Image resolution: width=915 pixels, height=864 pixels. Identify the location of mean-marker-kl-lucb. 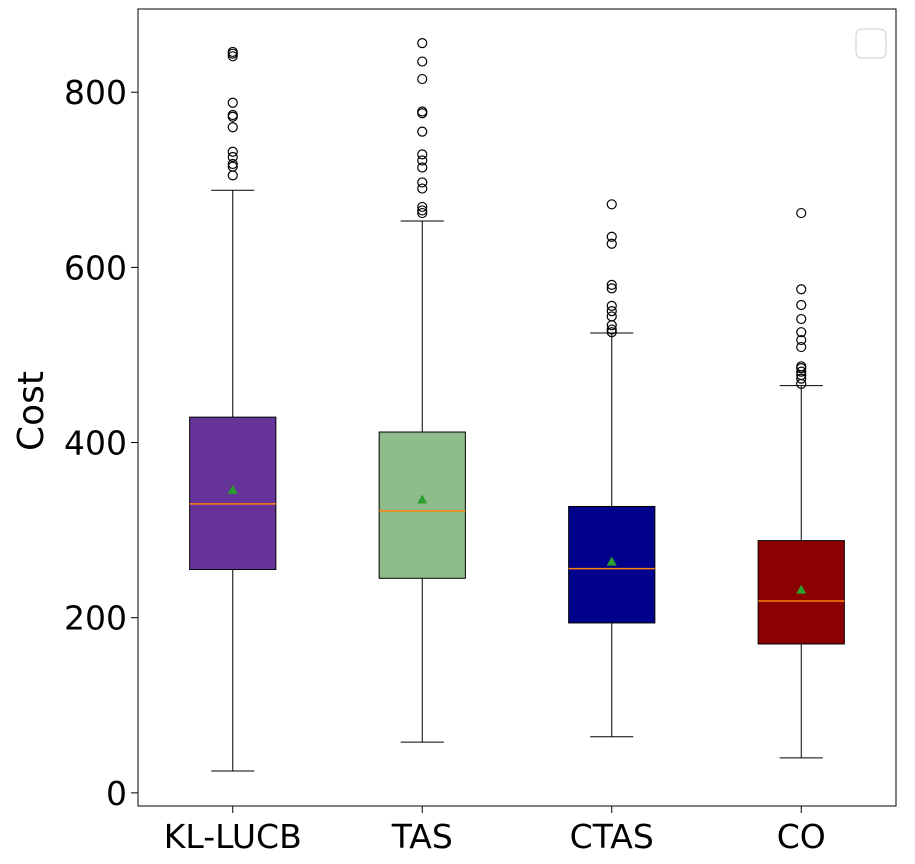
(232, 489).